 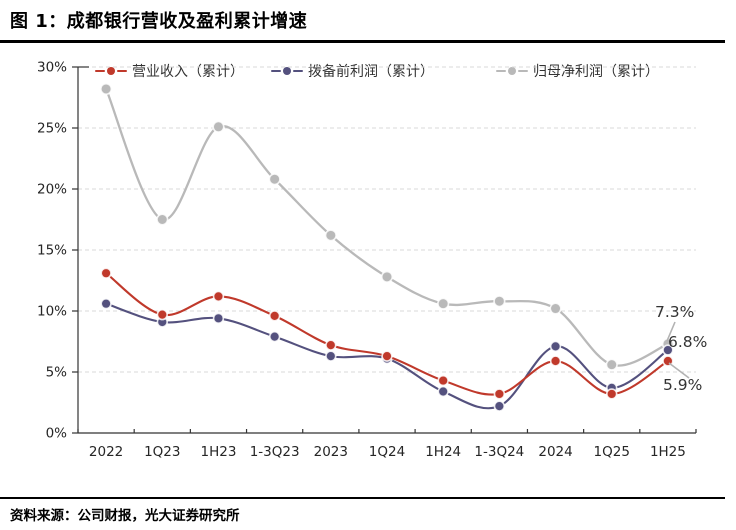 I want to click on footer-divider, so click(x=362, y=498).